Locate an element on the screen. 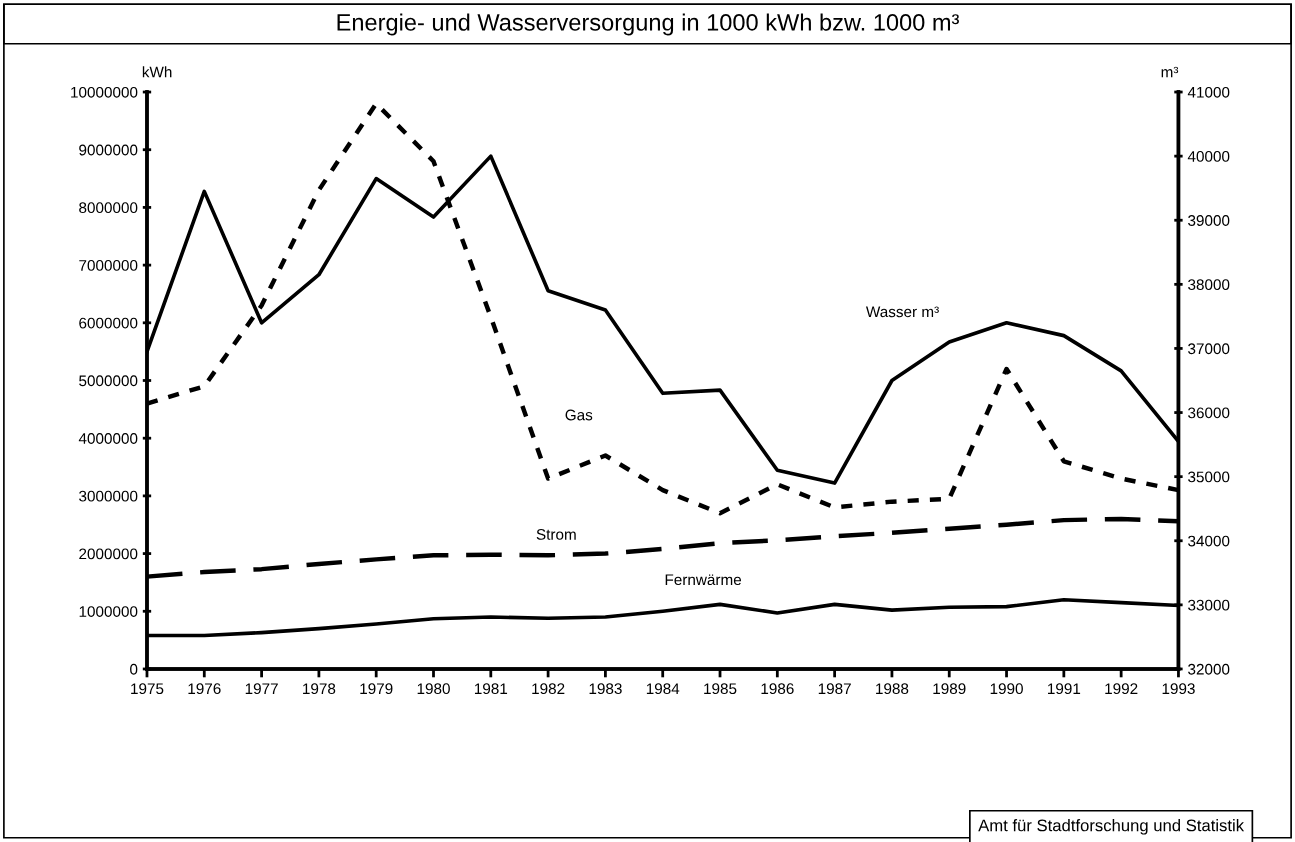 The height and width of the screenshot is (842, 1295). y2-tick-label: 33000 is located at coordinates (1209, 605).